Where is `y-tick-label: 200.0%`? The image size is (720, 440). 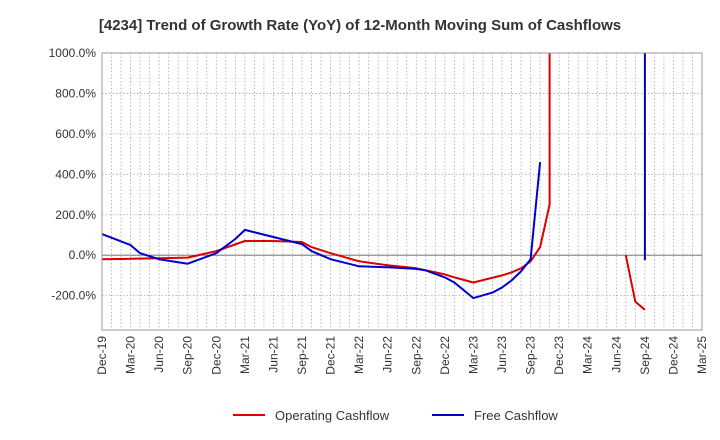 y-tick-label: 200.0% is located at coordinates (75, 215).